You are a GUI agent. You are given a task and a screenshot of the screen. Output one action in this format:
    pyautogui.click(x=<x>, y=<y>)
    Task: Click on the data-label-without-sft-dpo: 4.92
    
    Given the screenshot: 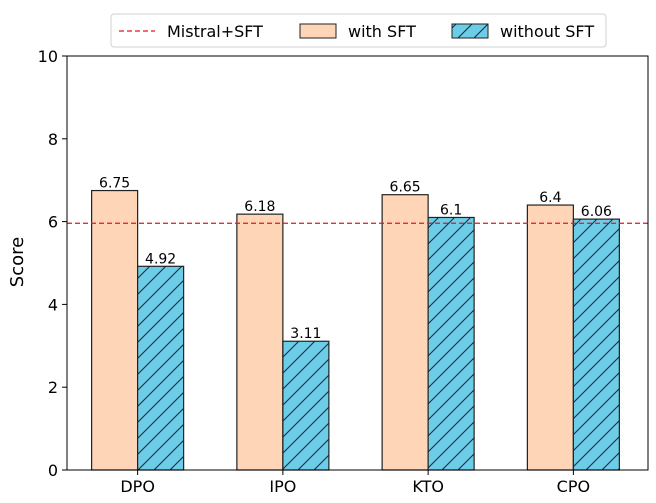 What is the action you would take?
    pyautogui.click(x=160, y=259)
    